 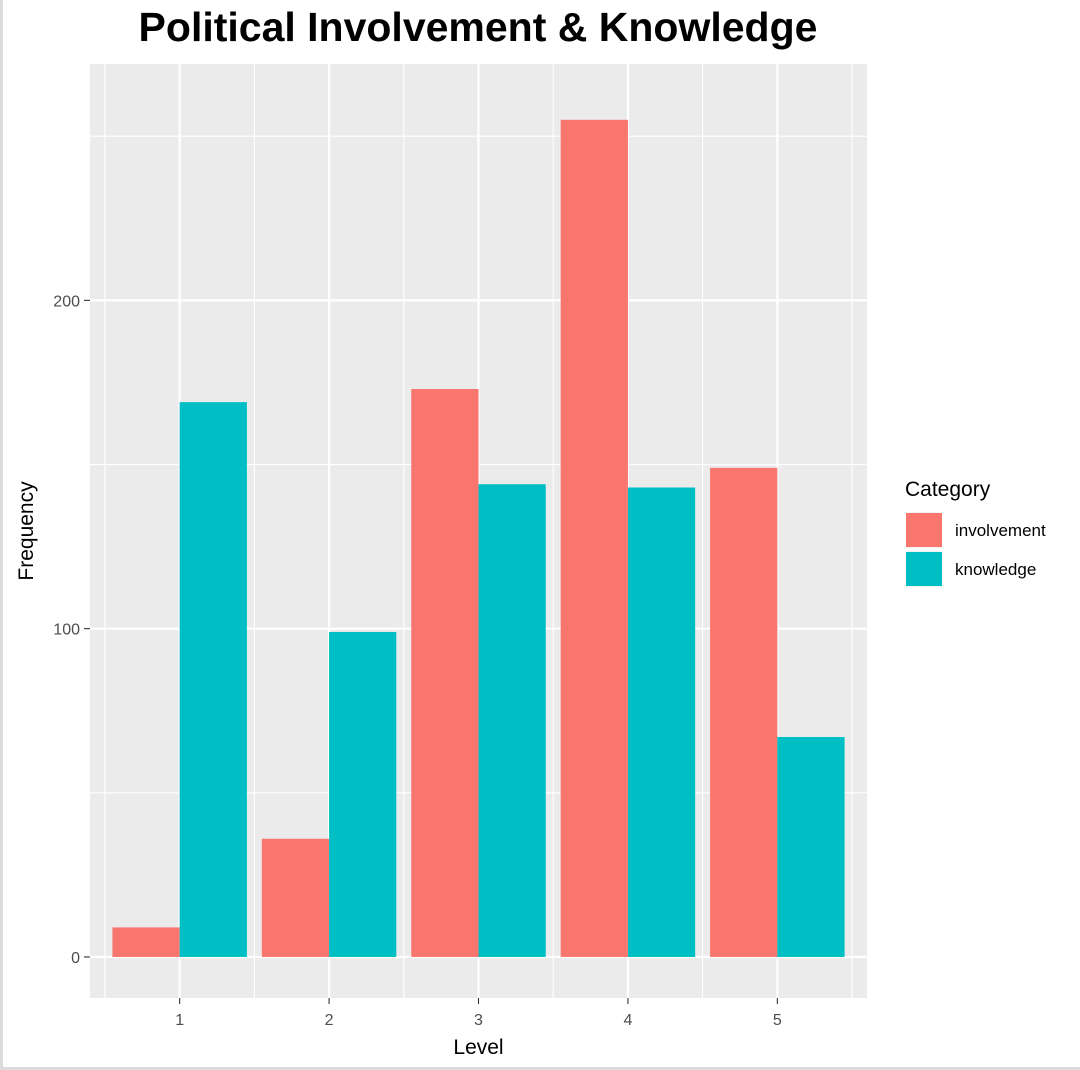 What do you see at coordinates (26, 531) in the screenshot?
I see `y-axis-title: Frequency` at bounding box center [26, 531].